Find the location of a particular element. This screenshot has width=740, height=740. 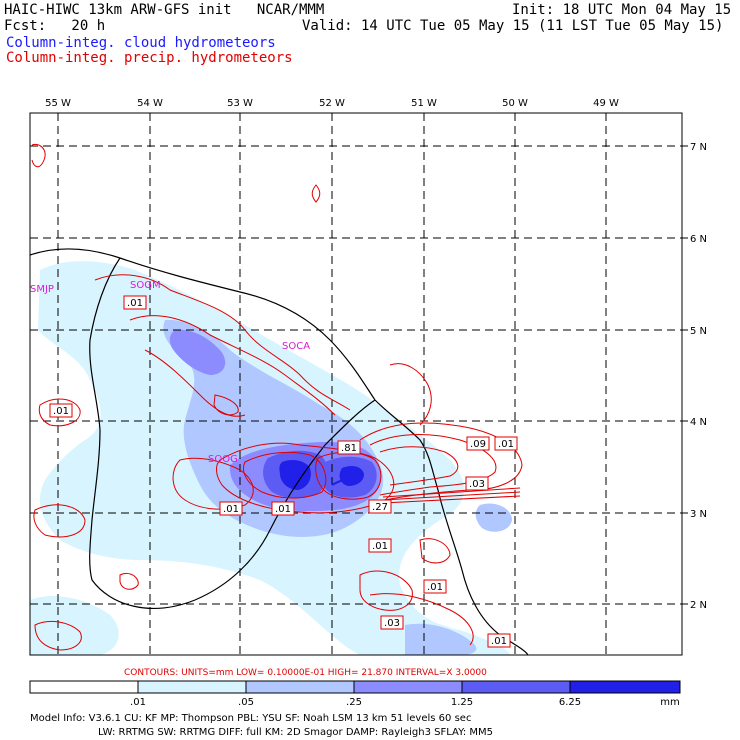

colorbar-tick: .01 is located at coordinates (138, 702).